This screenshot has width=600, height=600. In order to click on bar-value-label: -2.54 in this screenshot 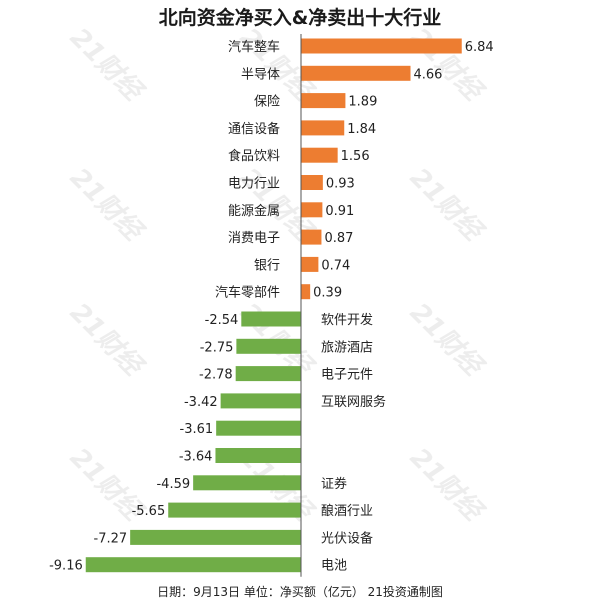, I will do `click(222, 320)`.